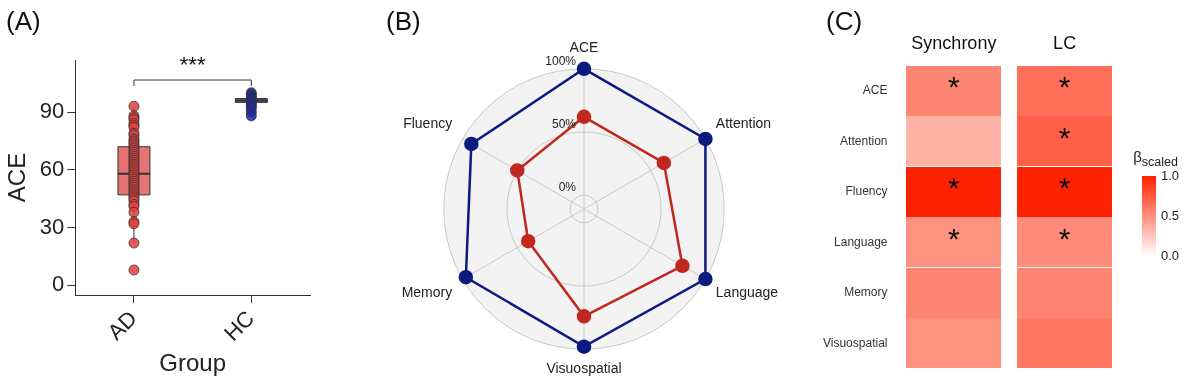  I want to click on y-tick-label: 30, so click(52, 226).